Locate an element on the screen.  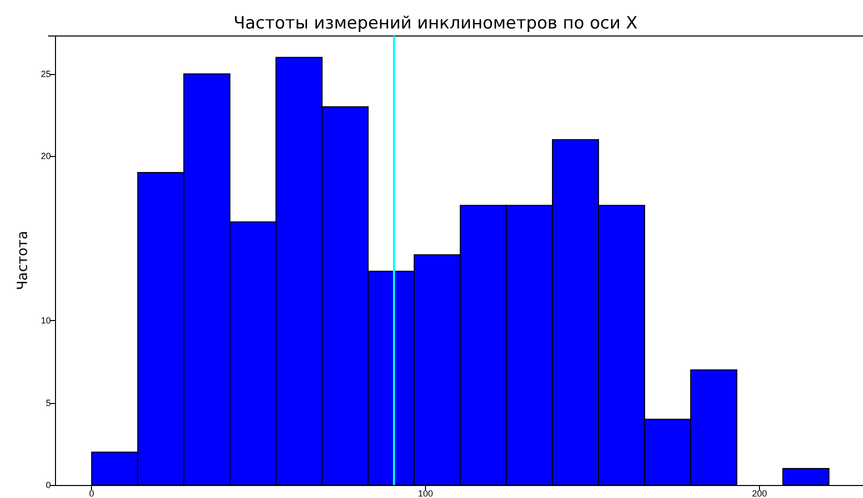
y-axis-title: Частота is located at coordinates (23, 260).